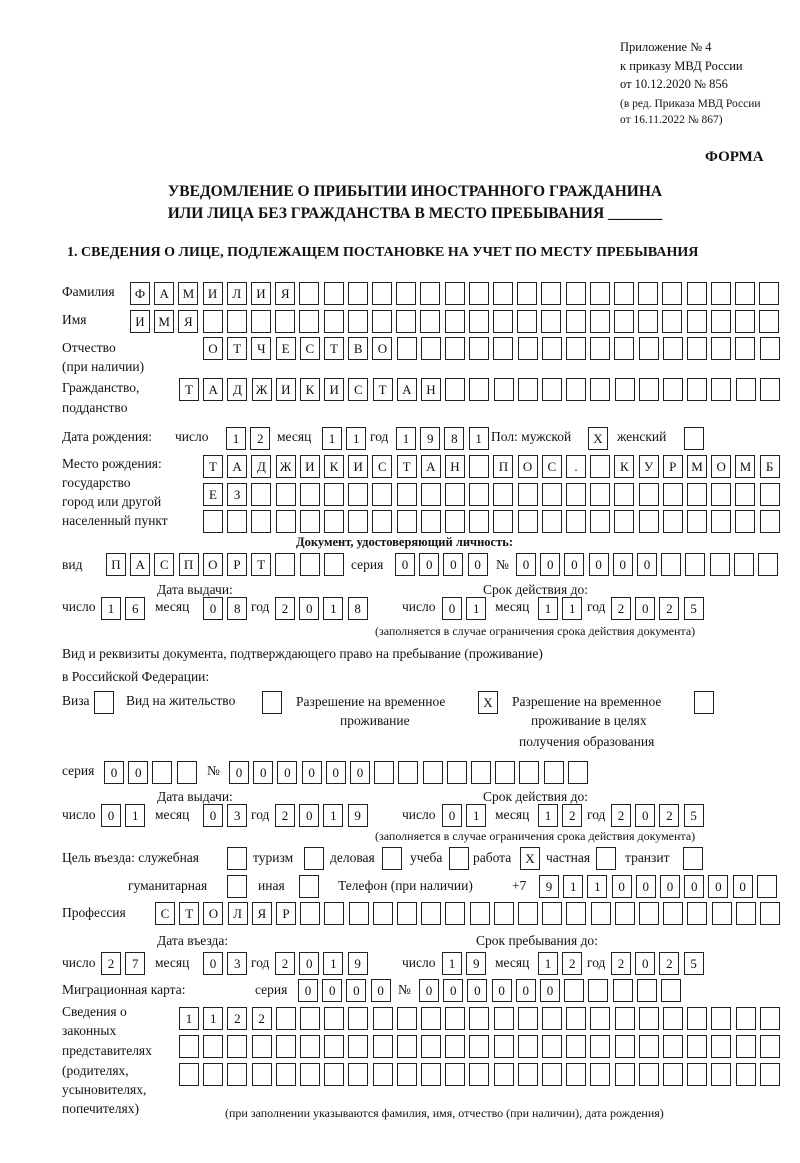 This screenshot has width=800, height=1163. I want to click on char-cell: 5, so click(693, 608).